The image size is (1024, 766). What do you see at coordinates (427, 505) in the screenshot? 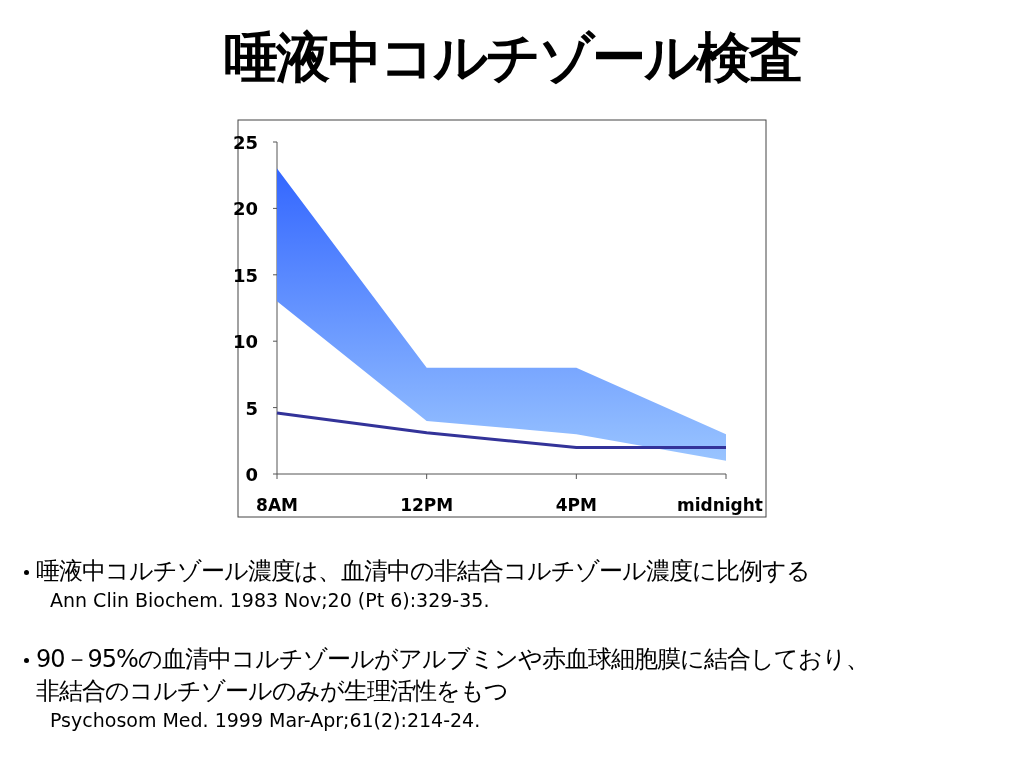
I see `x-tick-label: 12PM` at bounding box center [427, 505].